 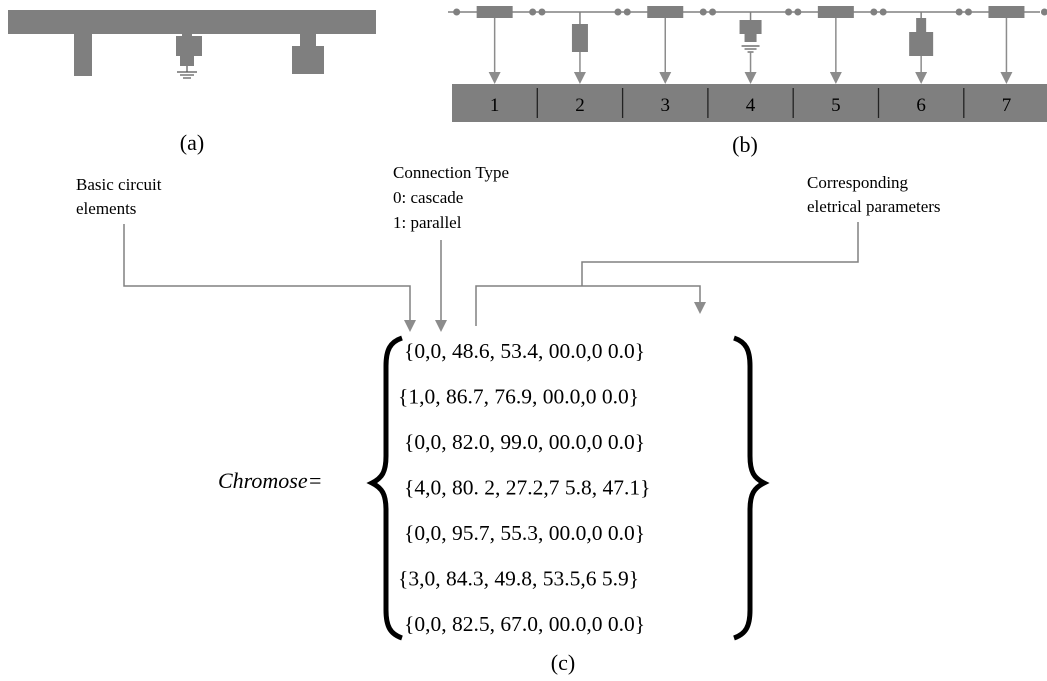 I want to click on stub-middle, so click(x=189, y=46).